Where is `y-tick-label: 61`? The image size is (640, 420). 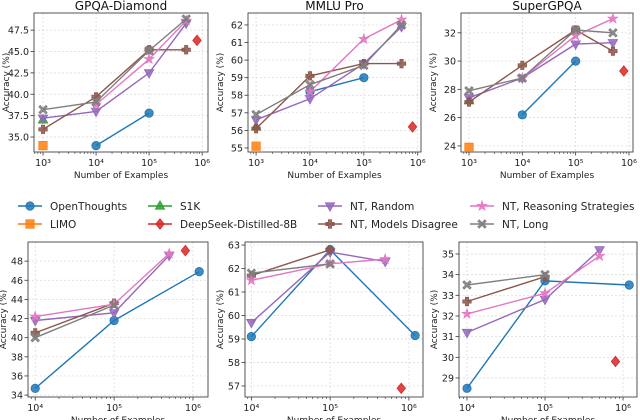 y-tick-label: 61 is located at coordinates (237, 43).